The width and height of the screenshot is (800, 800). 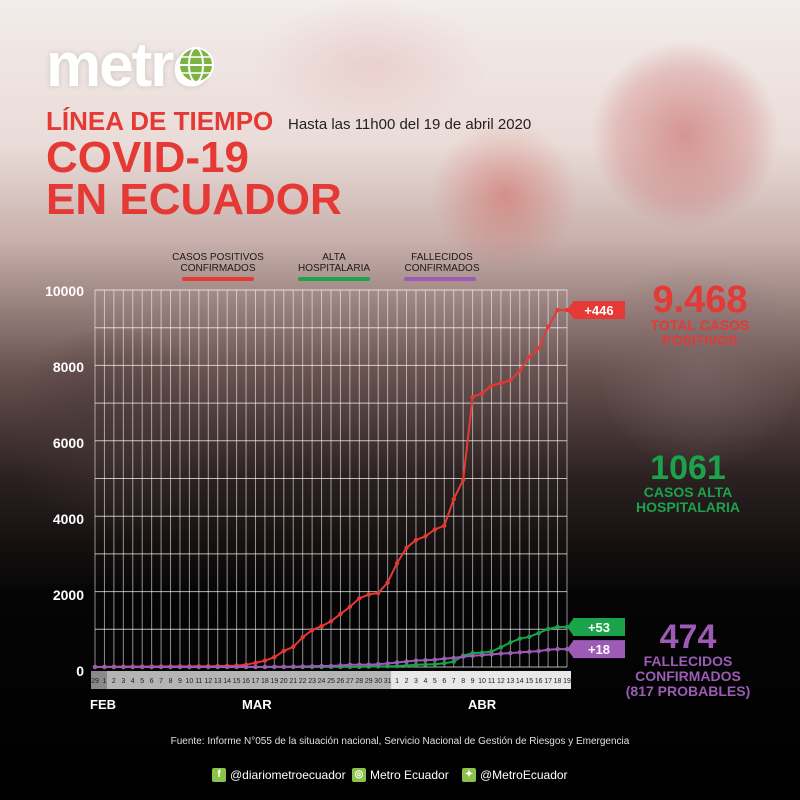 What do you see at coordinates (68, 595) in the screenshot?
I see `y-tick-label: 2000` at bounding box center [68, 595].